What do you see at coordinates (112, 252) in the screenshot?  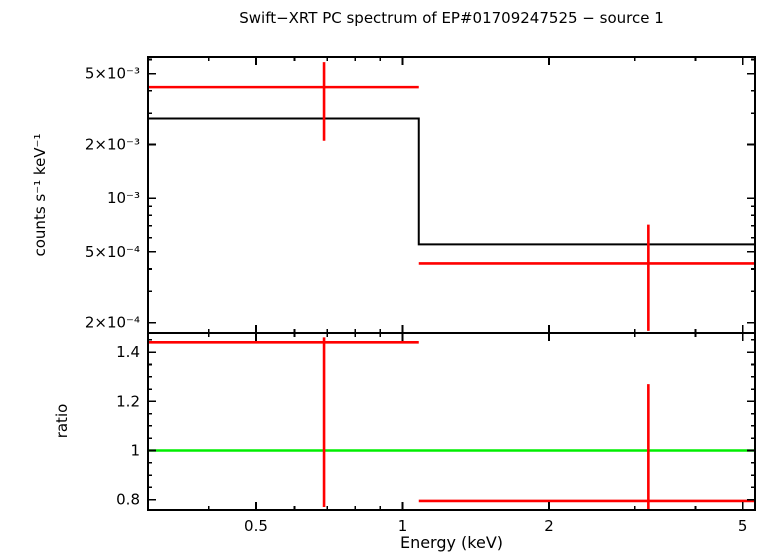 I see `y-tick-label: 5×10⁻⁴` at bounding box center [112, 252].